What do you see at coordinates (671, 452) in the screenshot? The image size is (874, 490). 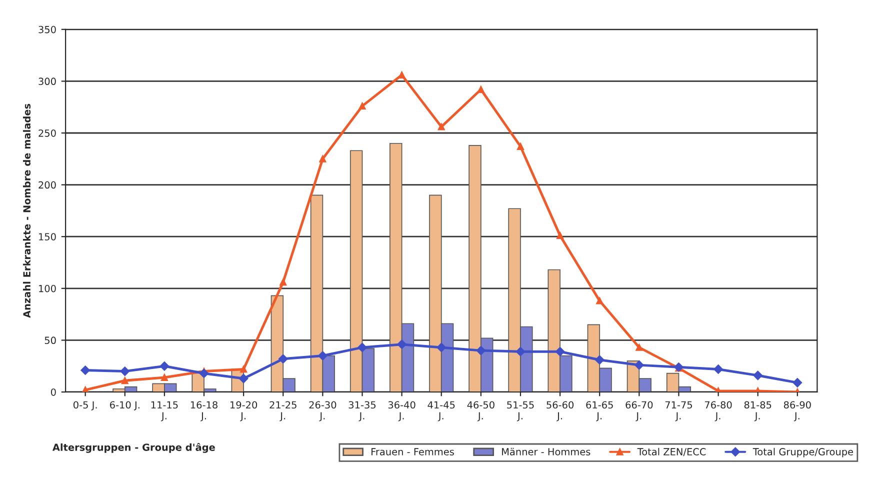 I see `legend-label: Total ZEN/ECC` at bounding box center [671, 452].